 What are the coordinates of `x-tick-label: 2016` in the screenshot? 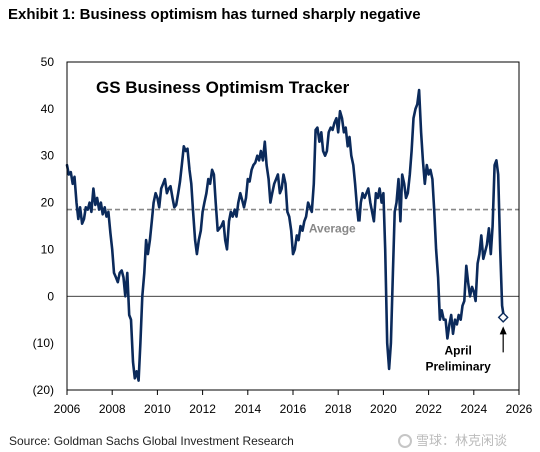 It's located at (293, 409).